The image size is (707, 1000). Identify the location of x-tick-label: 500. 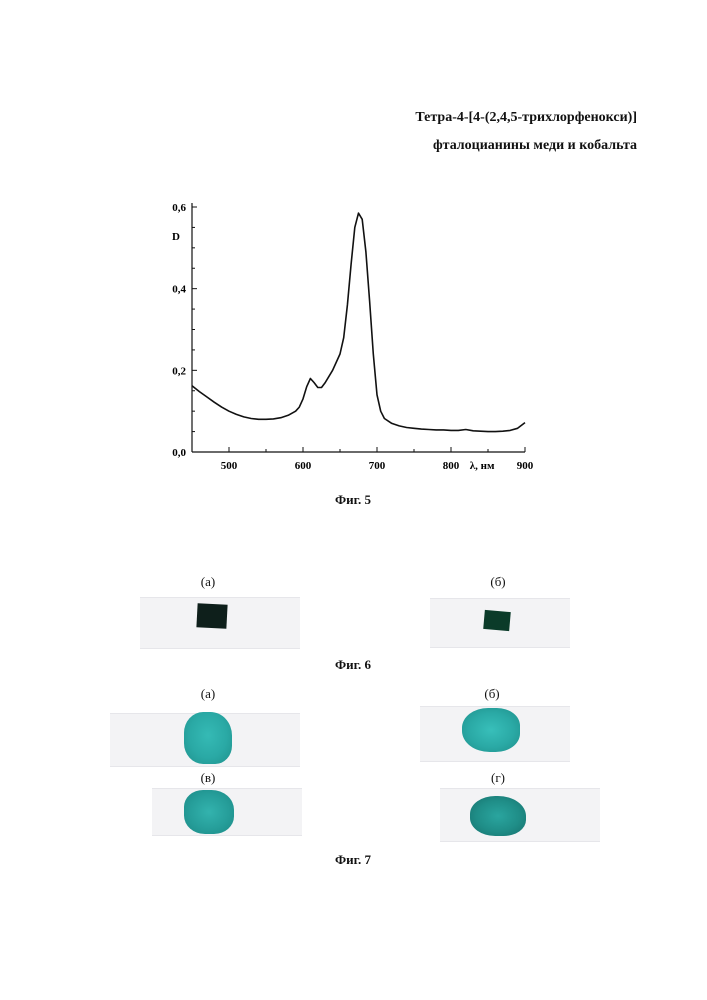
(229, 466).